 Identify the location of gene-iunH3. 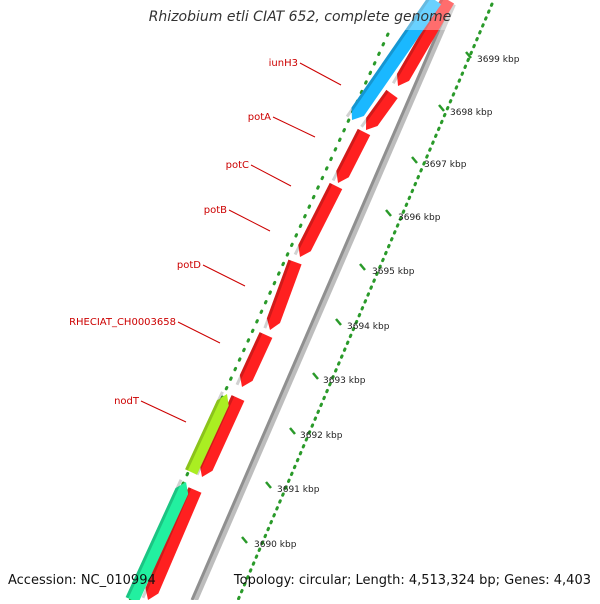
(393, 60).